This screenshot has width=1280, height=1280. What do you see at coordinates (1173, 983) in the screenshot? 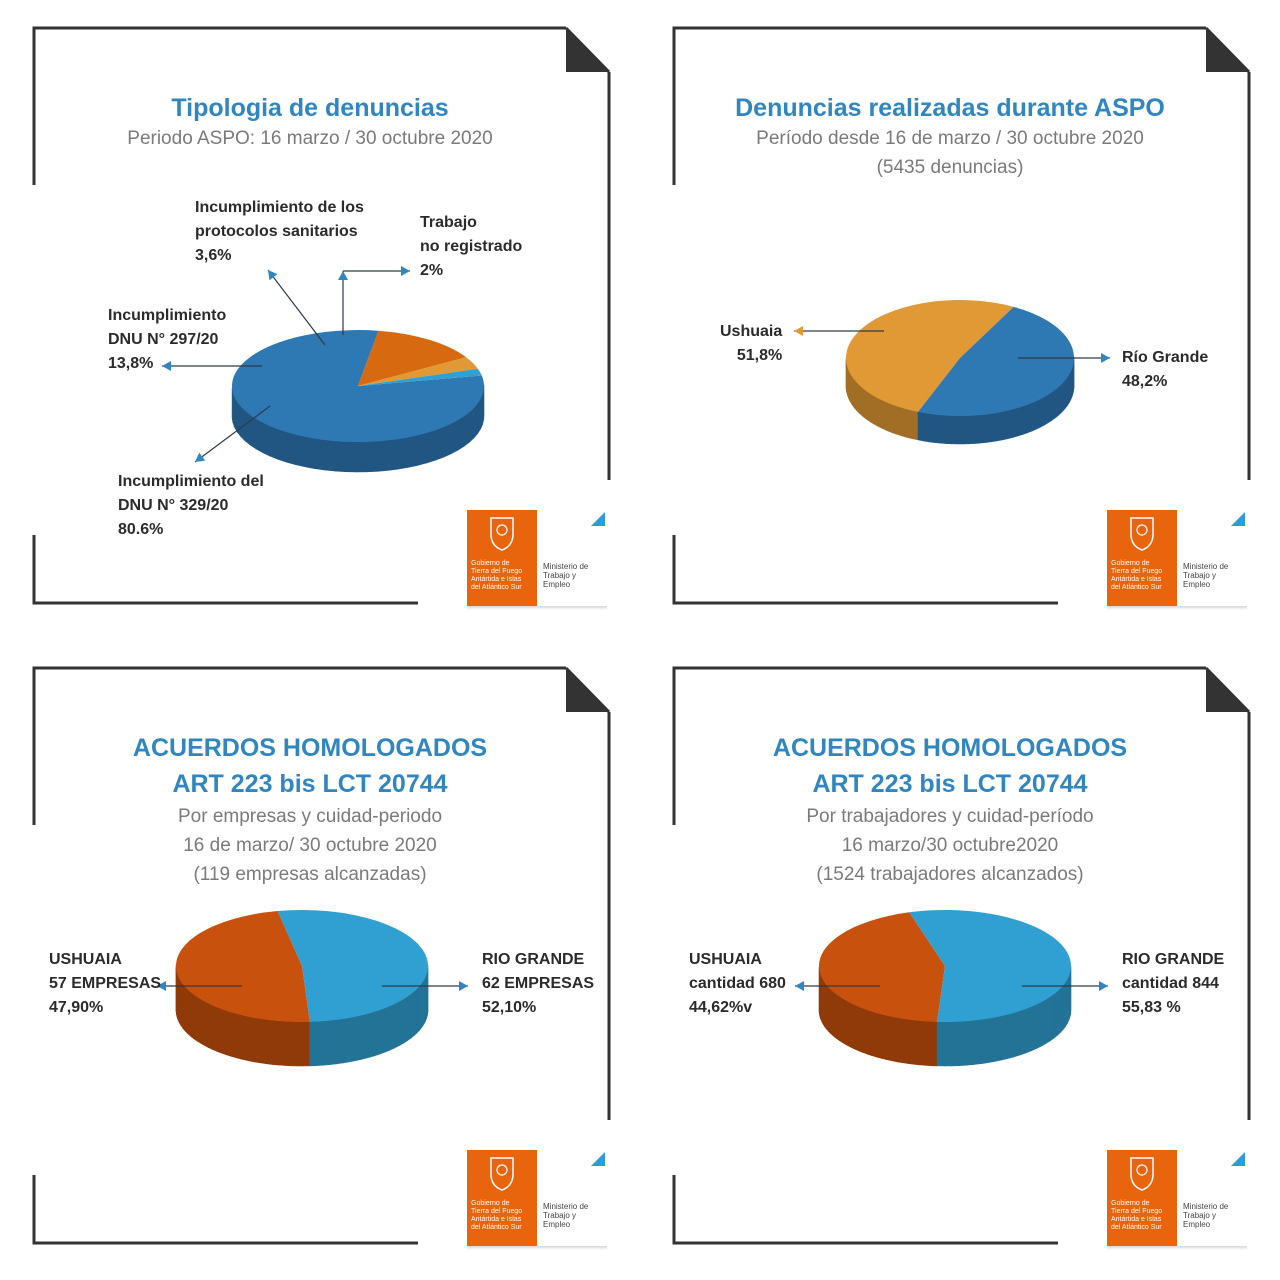
I see `label-rio-grande: RIO GRANDE cantidad 844 55,83 %` at bounding box center [1173, 983].